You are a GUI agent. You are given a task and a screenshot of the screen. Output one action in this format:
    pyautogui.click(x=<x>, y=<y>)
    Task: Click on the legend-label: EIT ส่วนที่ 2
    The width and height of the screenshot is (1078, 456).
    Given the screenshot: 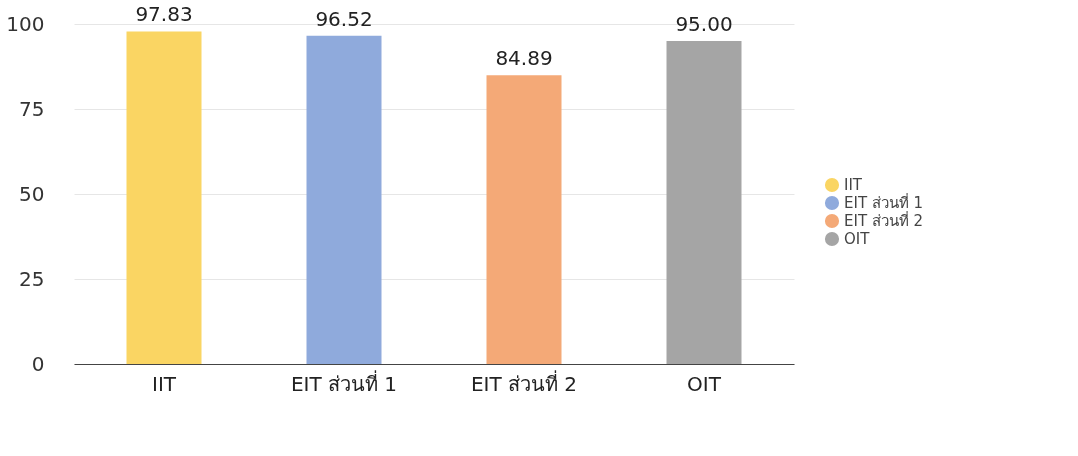 What is the action you would take?
    pyautogui.click(x=884, y=220)
    